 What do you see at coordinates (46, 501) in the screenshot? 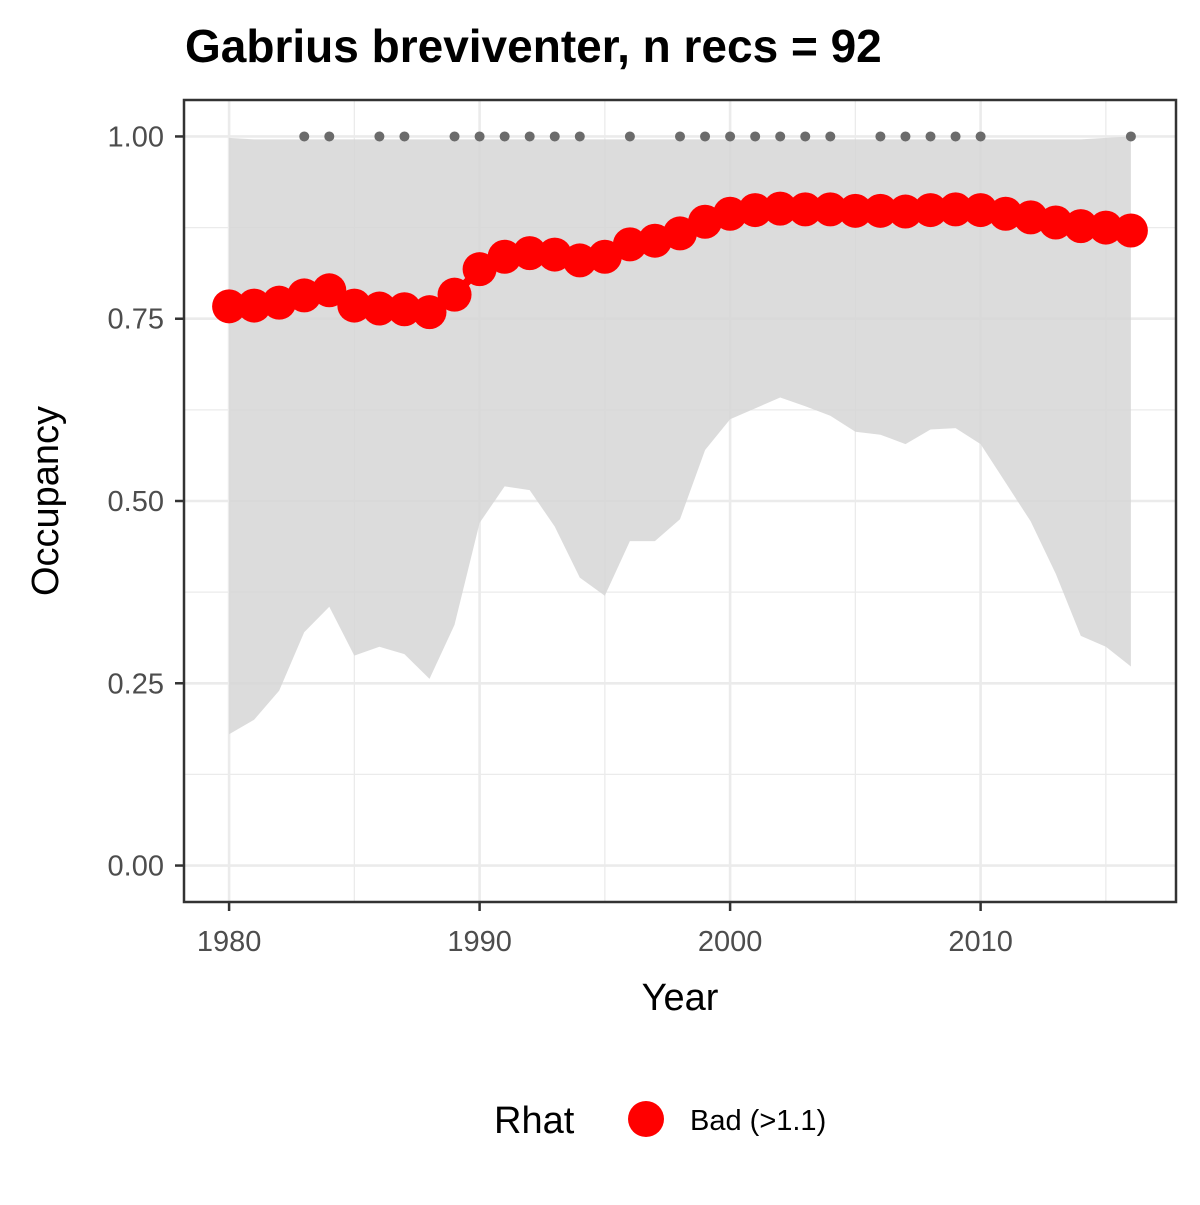
I see `y-axis-title: Occupancy` at bounding box center [46, 501].